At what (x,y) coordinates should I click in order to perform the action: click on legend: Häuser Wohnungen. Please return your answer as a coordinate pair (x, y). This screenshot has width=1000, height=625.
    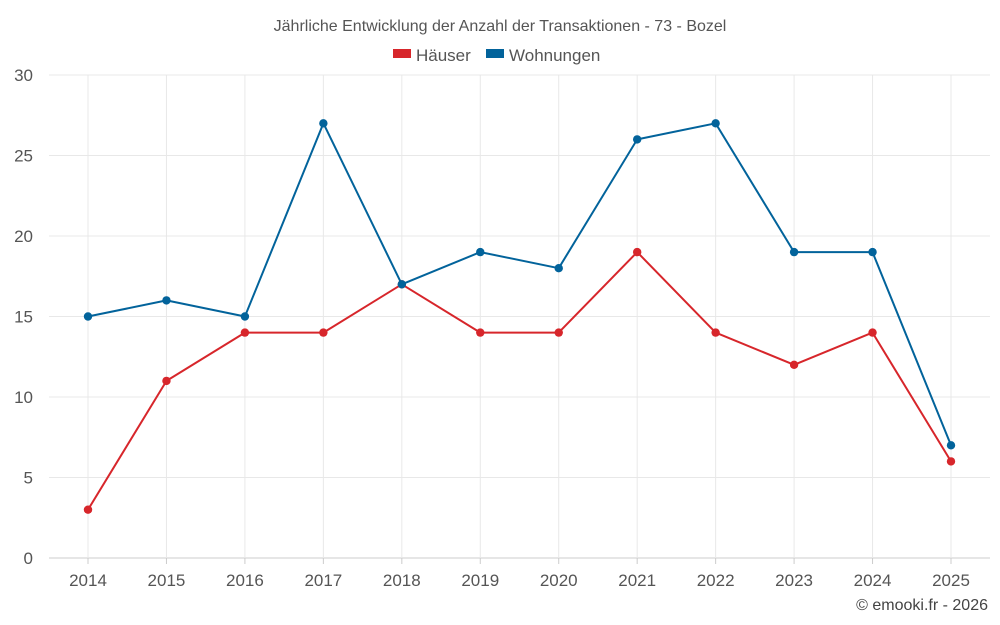
    Looking at the image, I should click on (496, 55).